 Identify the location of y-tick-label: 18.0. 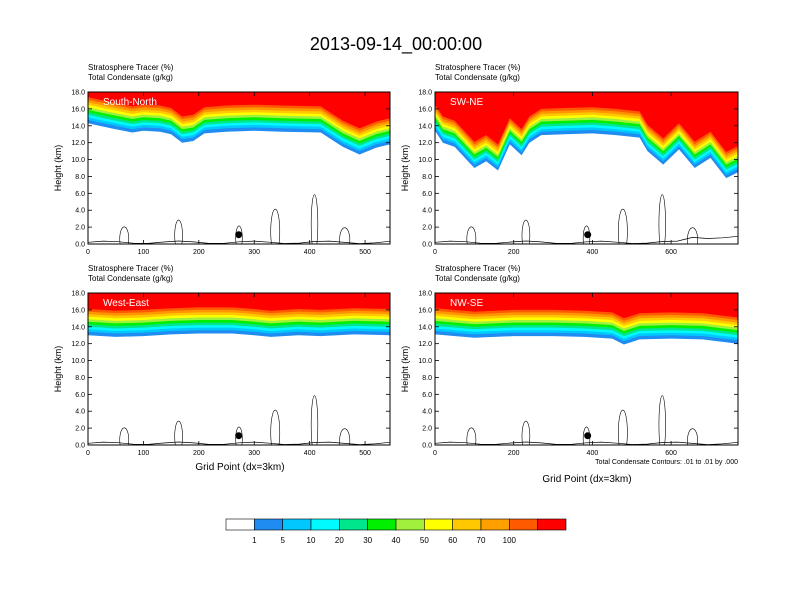
(78, 294).